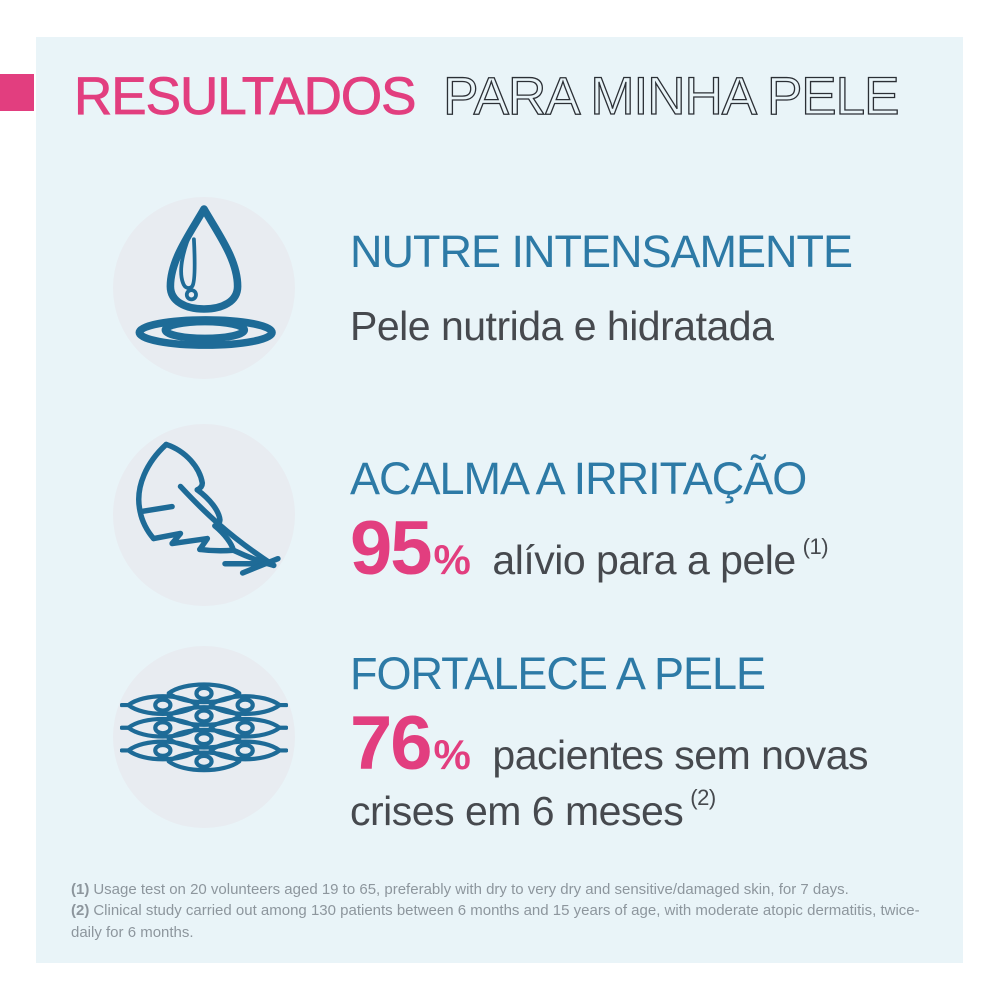 The width and height of the screenshot is (1000, 1000). I want to click on footnote-reference: (1), so click(815, 546).